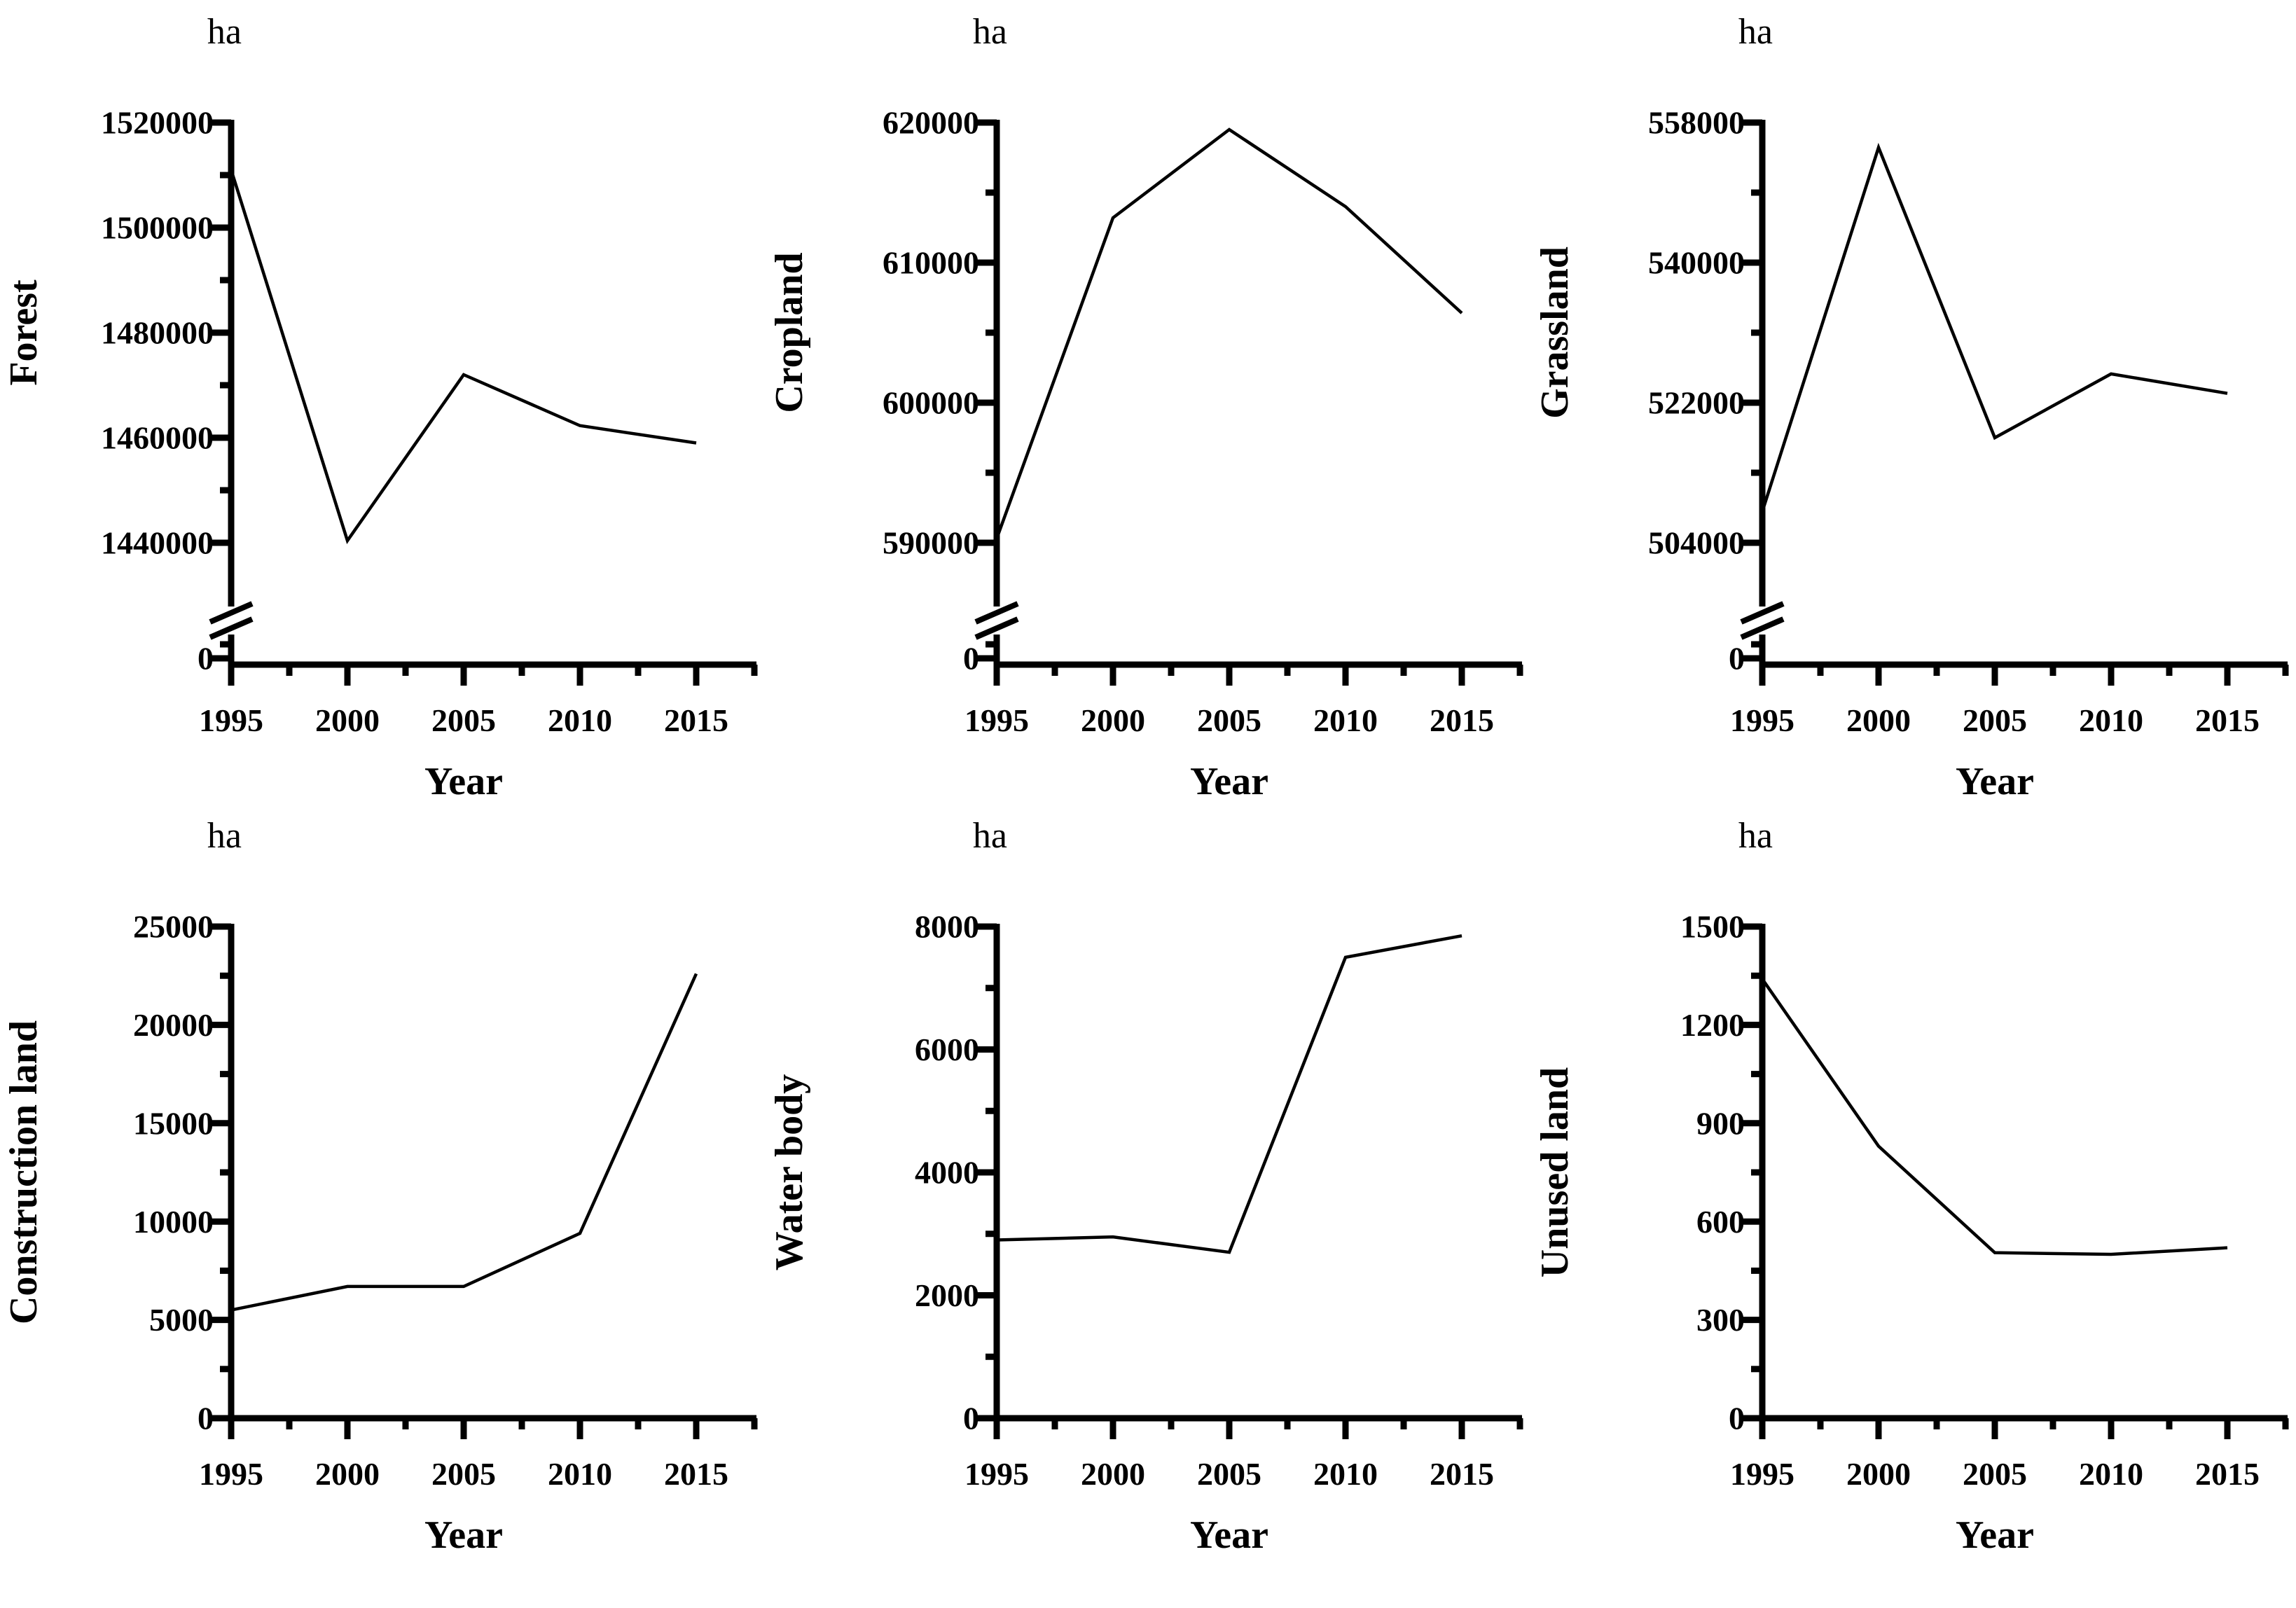 Image resolution: width=2296 pixels, height=1608 pixels. What do you see at coordinates (1712, 927) in the screenshot?
I see `y-tick-label: 1500` at bounding box center [1712, 927].